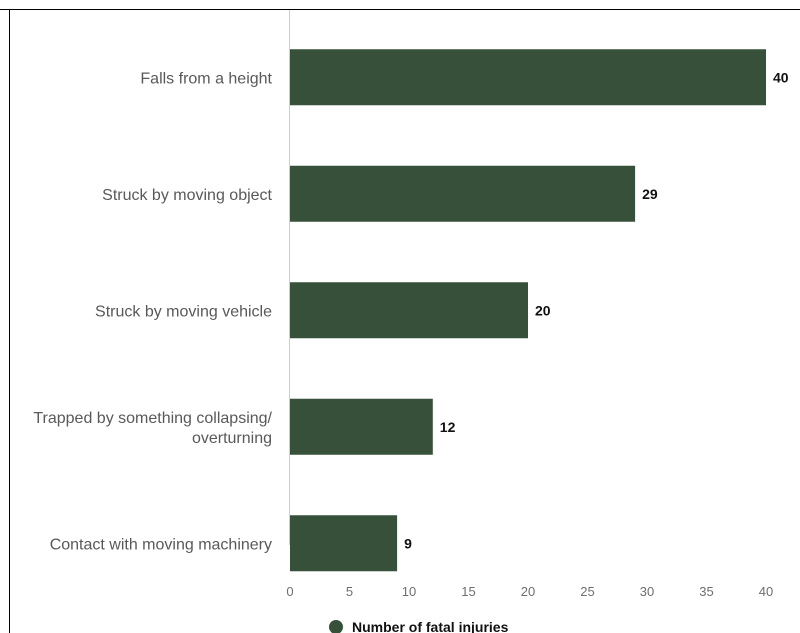 This screenshot has width=800, height=633. I want to click on category-label-2: Struck by moving object, so click(187, 195).